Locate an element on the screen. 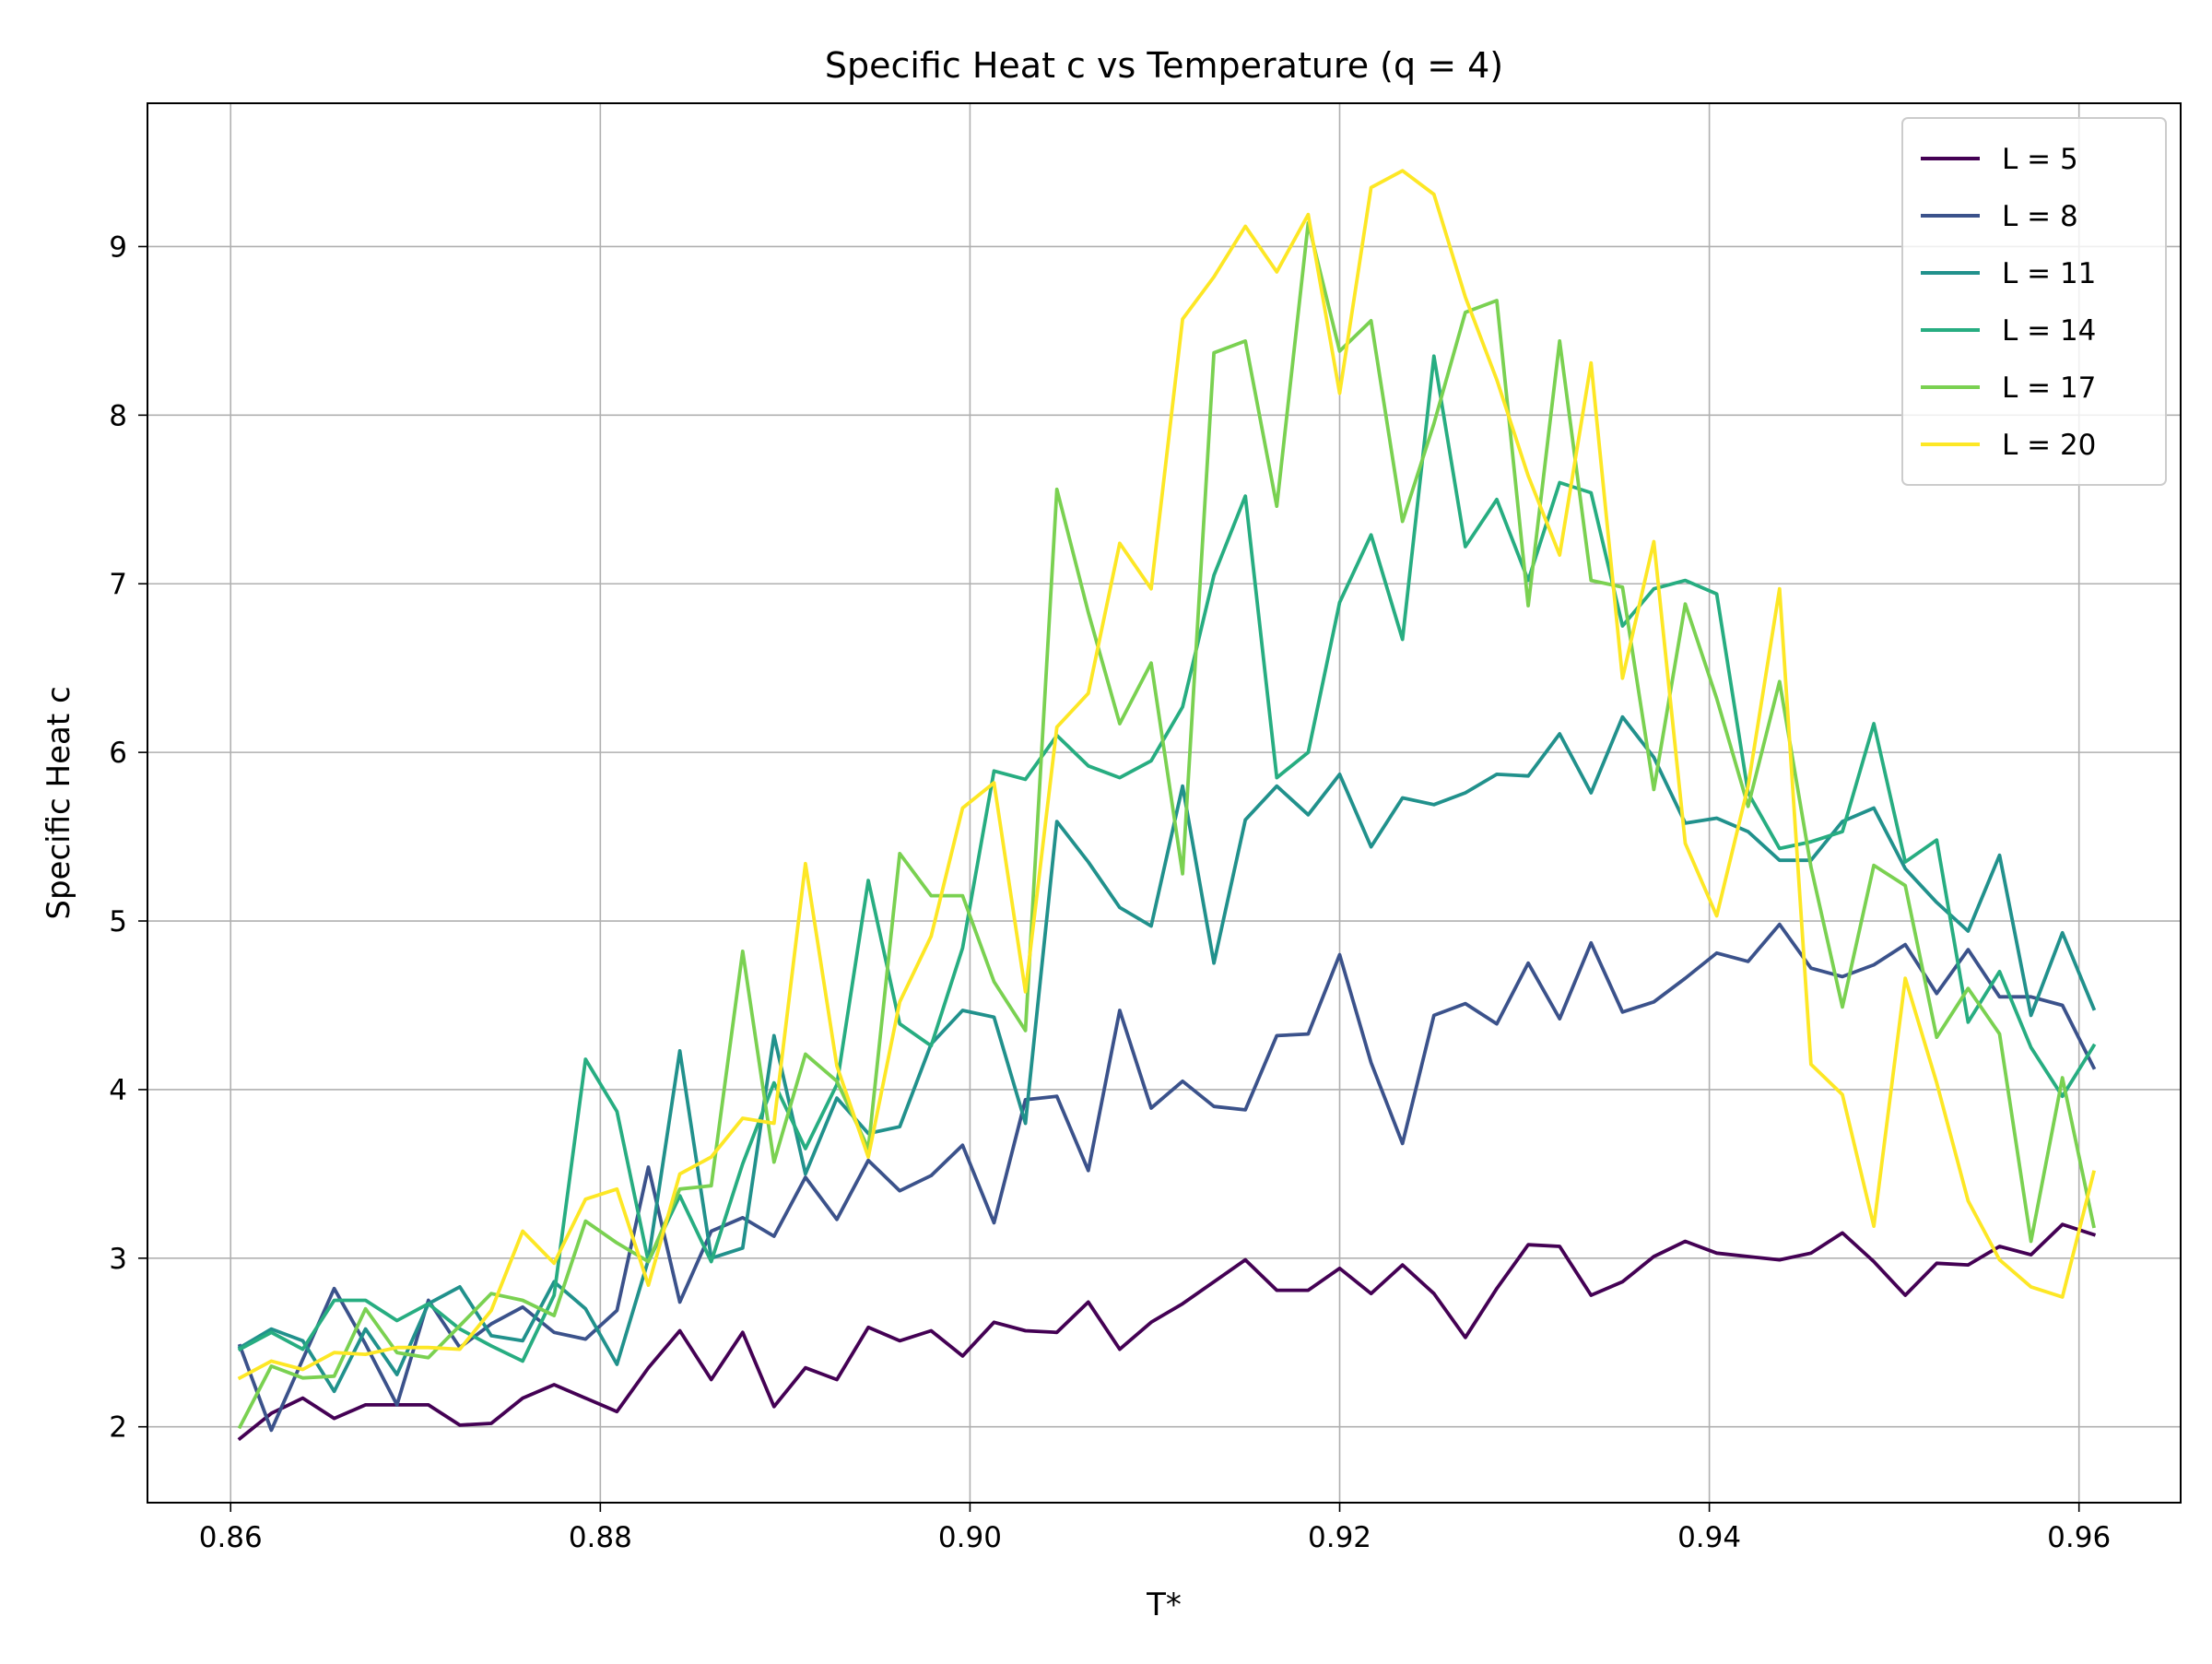 This screenshot has height=1664, width=2212. legend-label: L = 5 is located at coordinates (2040, 159).